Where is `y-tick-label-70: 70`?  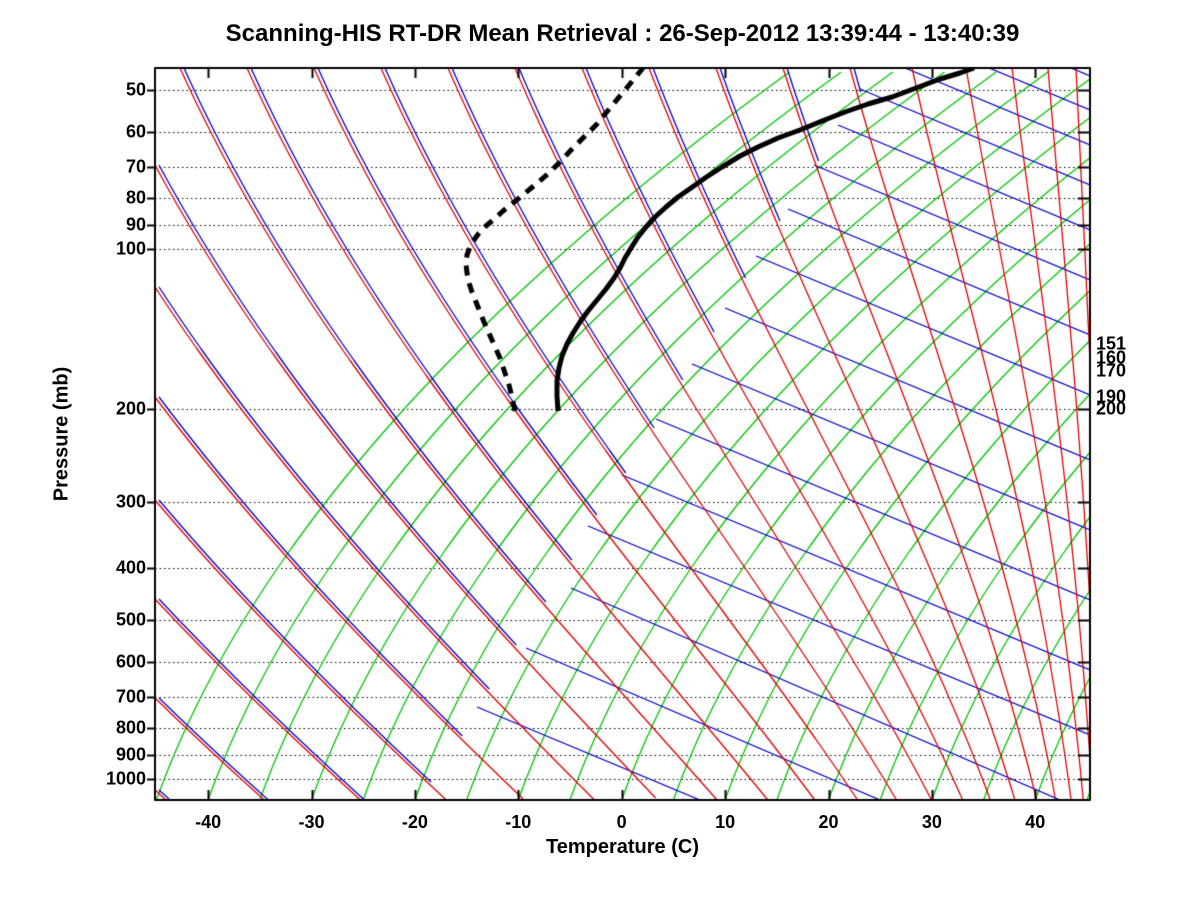
y-tick-label-70: 70 is located at coordinates (135, 166).